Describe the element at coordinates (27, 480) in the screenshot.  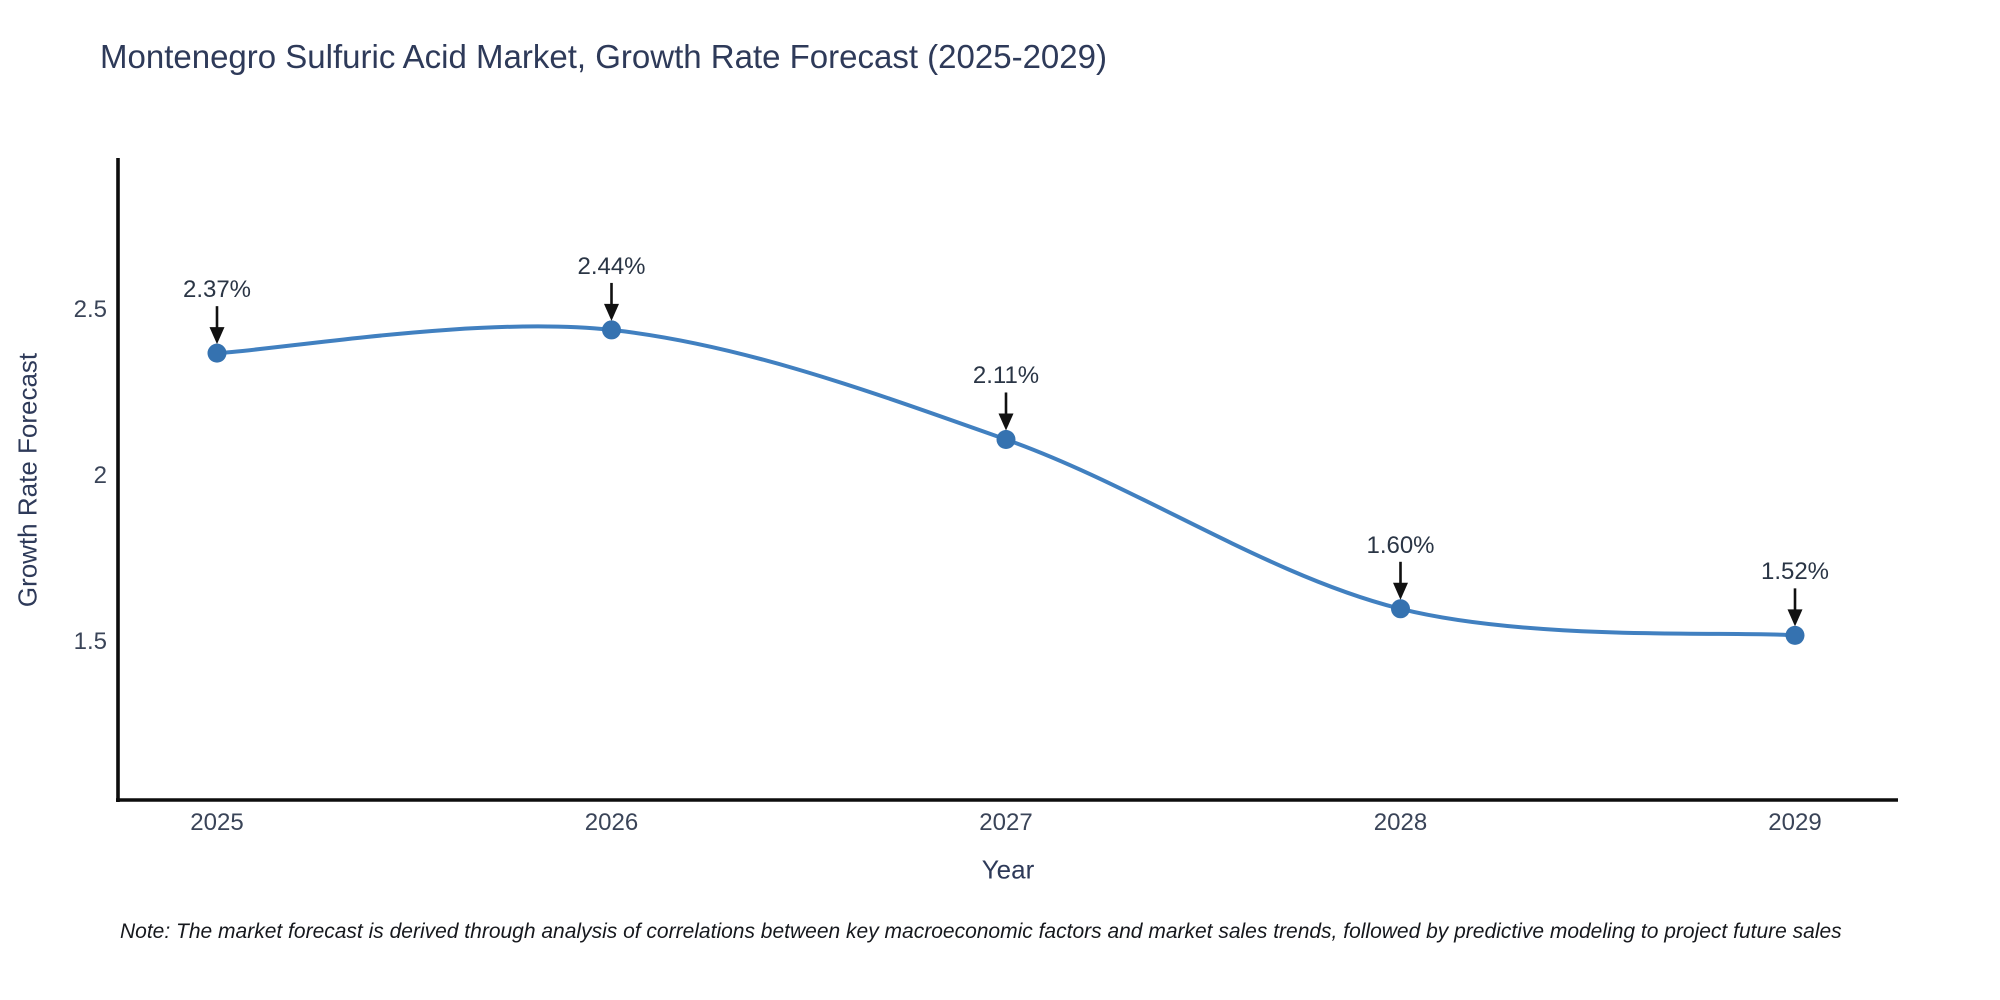
I see `y-axis-title: Growth Rate Forecast` at that location.